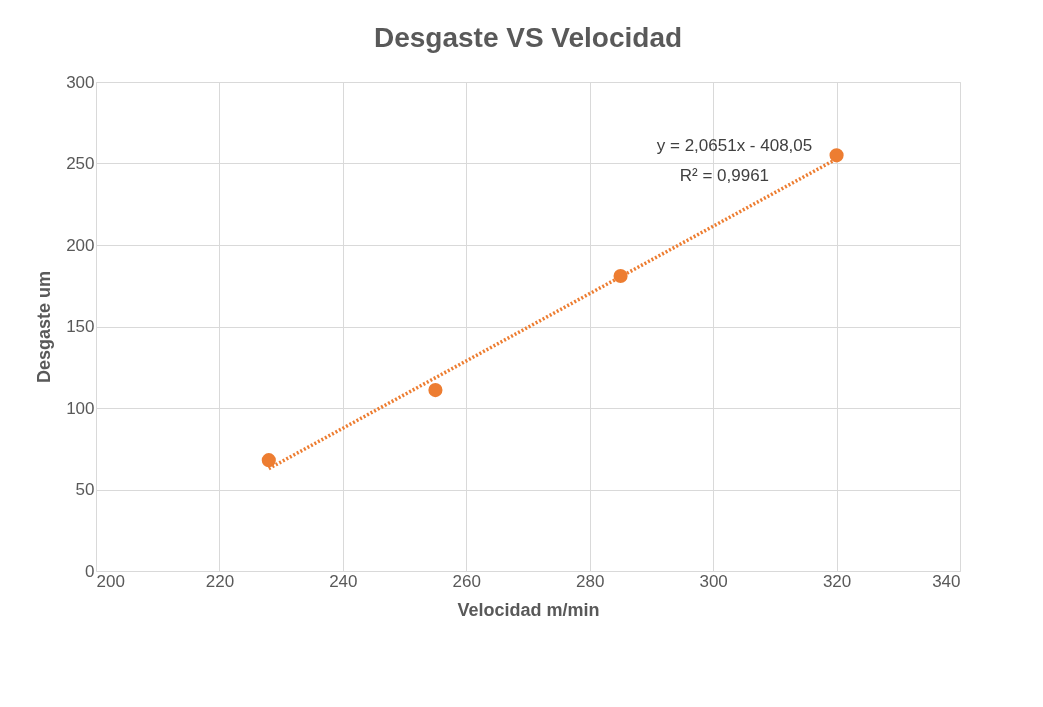 This screenshot has height=707, width=1043. What do you see at coordinates (220, 581) in the screenshot?
I see `x-tick-label: 220` at bounding box center [220, 581].